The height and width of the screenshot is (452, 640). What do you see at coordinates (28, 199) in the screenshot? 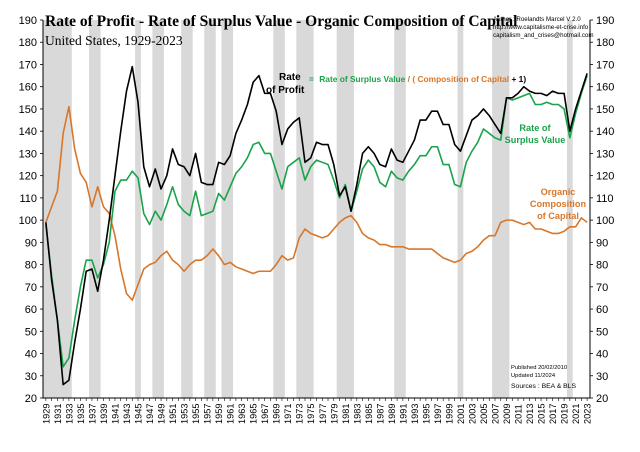
I see `y-tick-label-left: 110` at bounding box center [28, 199].